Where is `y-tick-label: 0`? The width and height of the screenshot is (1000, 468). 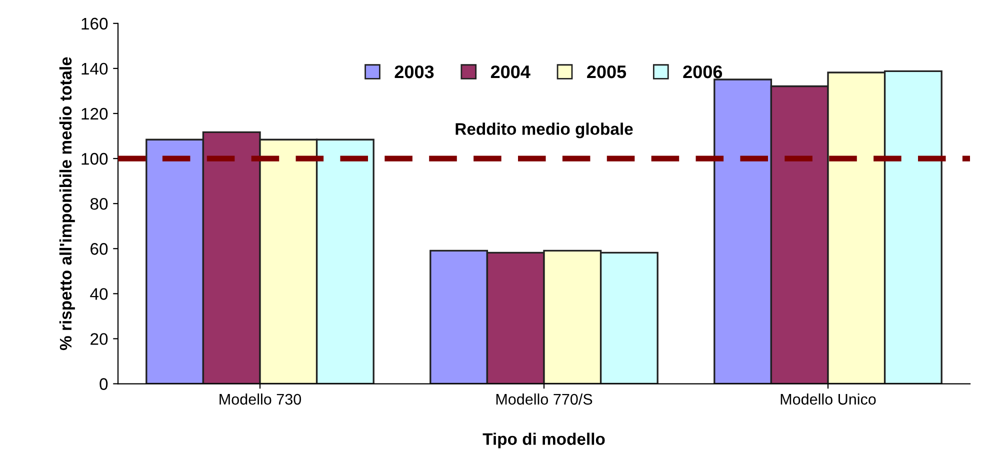 y-tick-label: 0 is located at coordinates (104, 384).